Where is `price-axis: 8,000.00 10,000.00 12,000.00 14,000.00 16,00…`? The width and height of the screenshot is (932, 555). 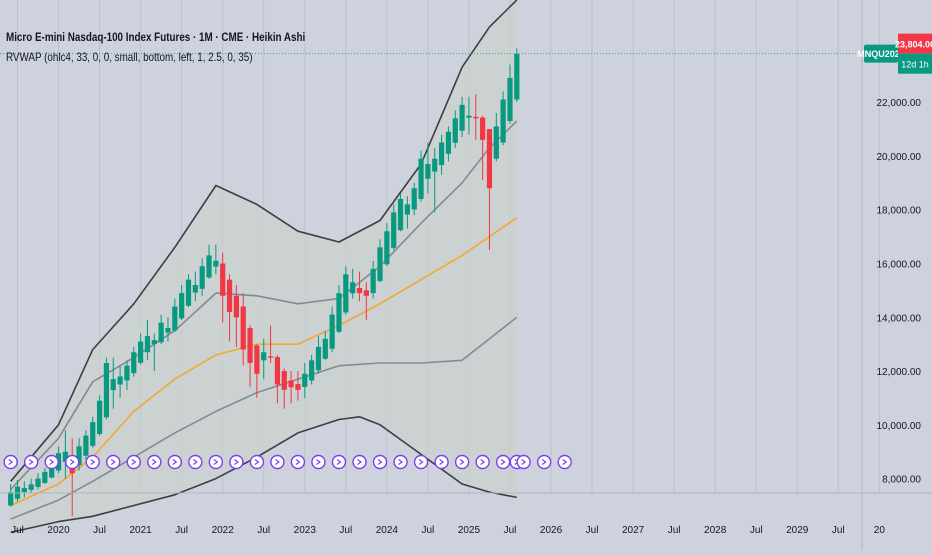 price-axis: 8,000.00 10,000.00 12,000.00 14,000.00 16,00… is located at coordinates (891, 275).